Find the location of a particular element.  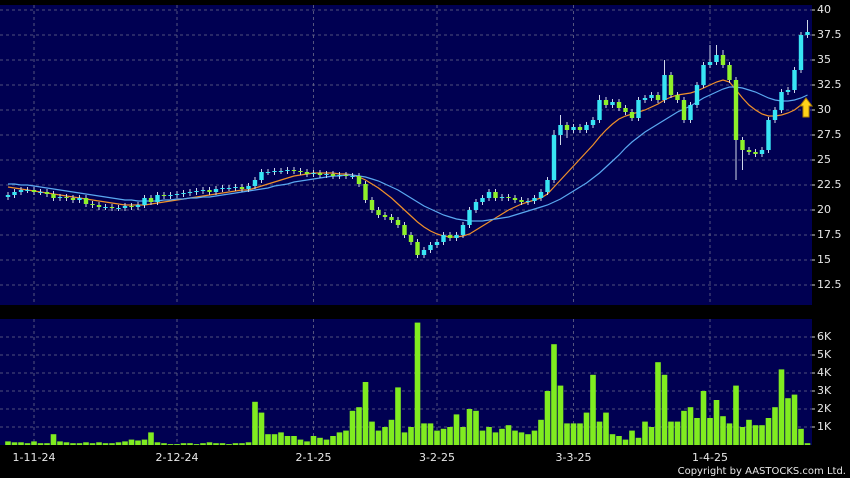

y-tick-label: 15 is located at coordinates (824, 259).